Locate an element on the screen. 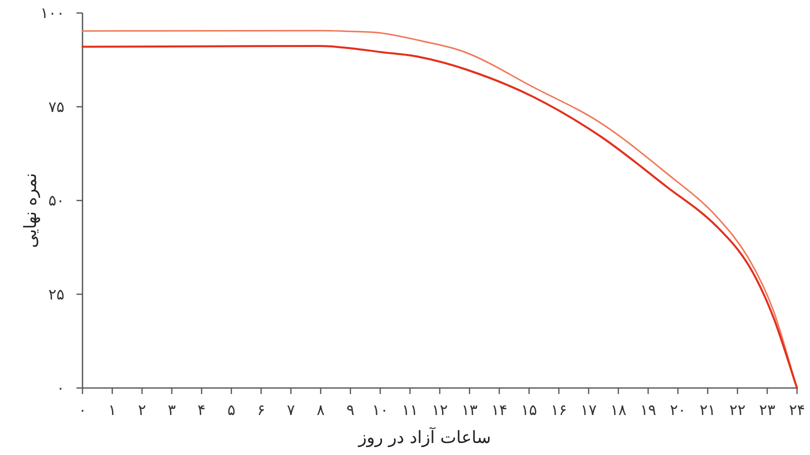 The width and height of the screenshot is (810, 455). y-axis-title: نمره نهایی is located at coordinates (31, 210).